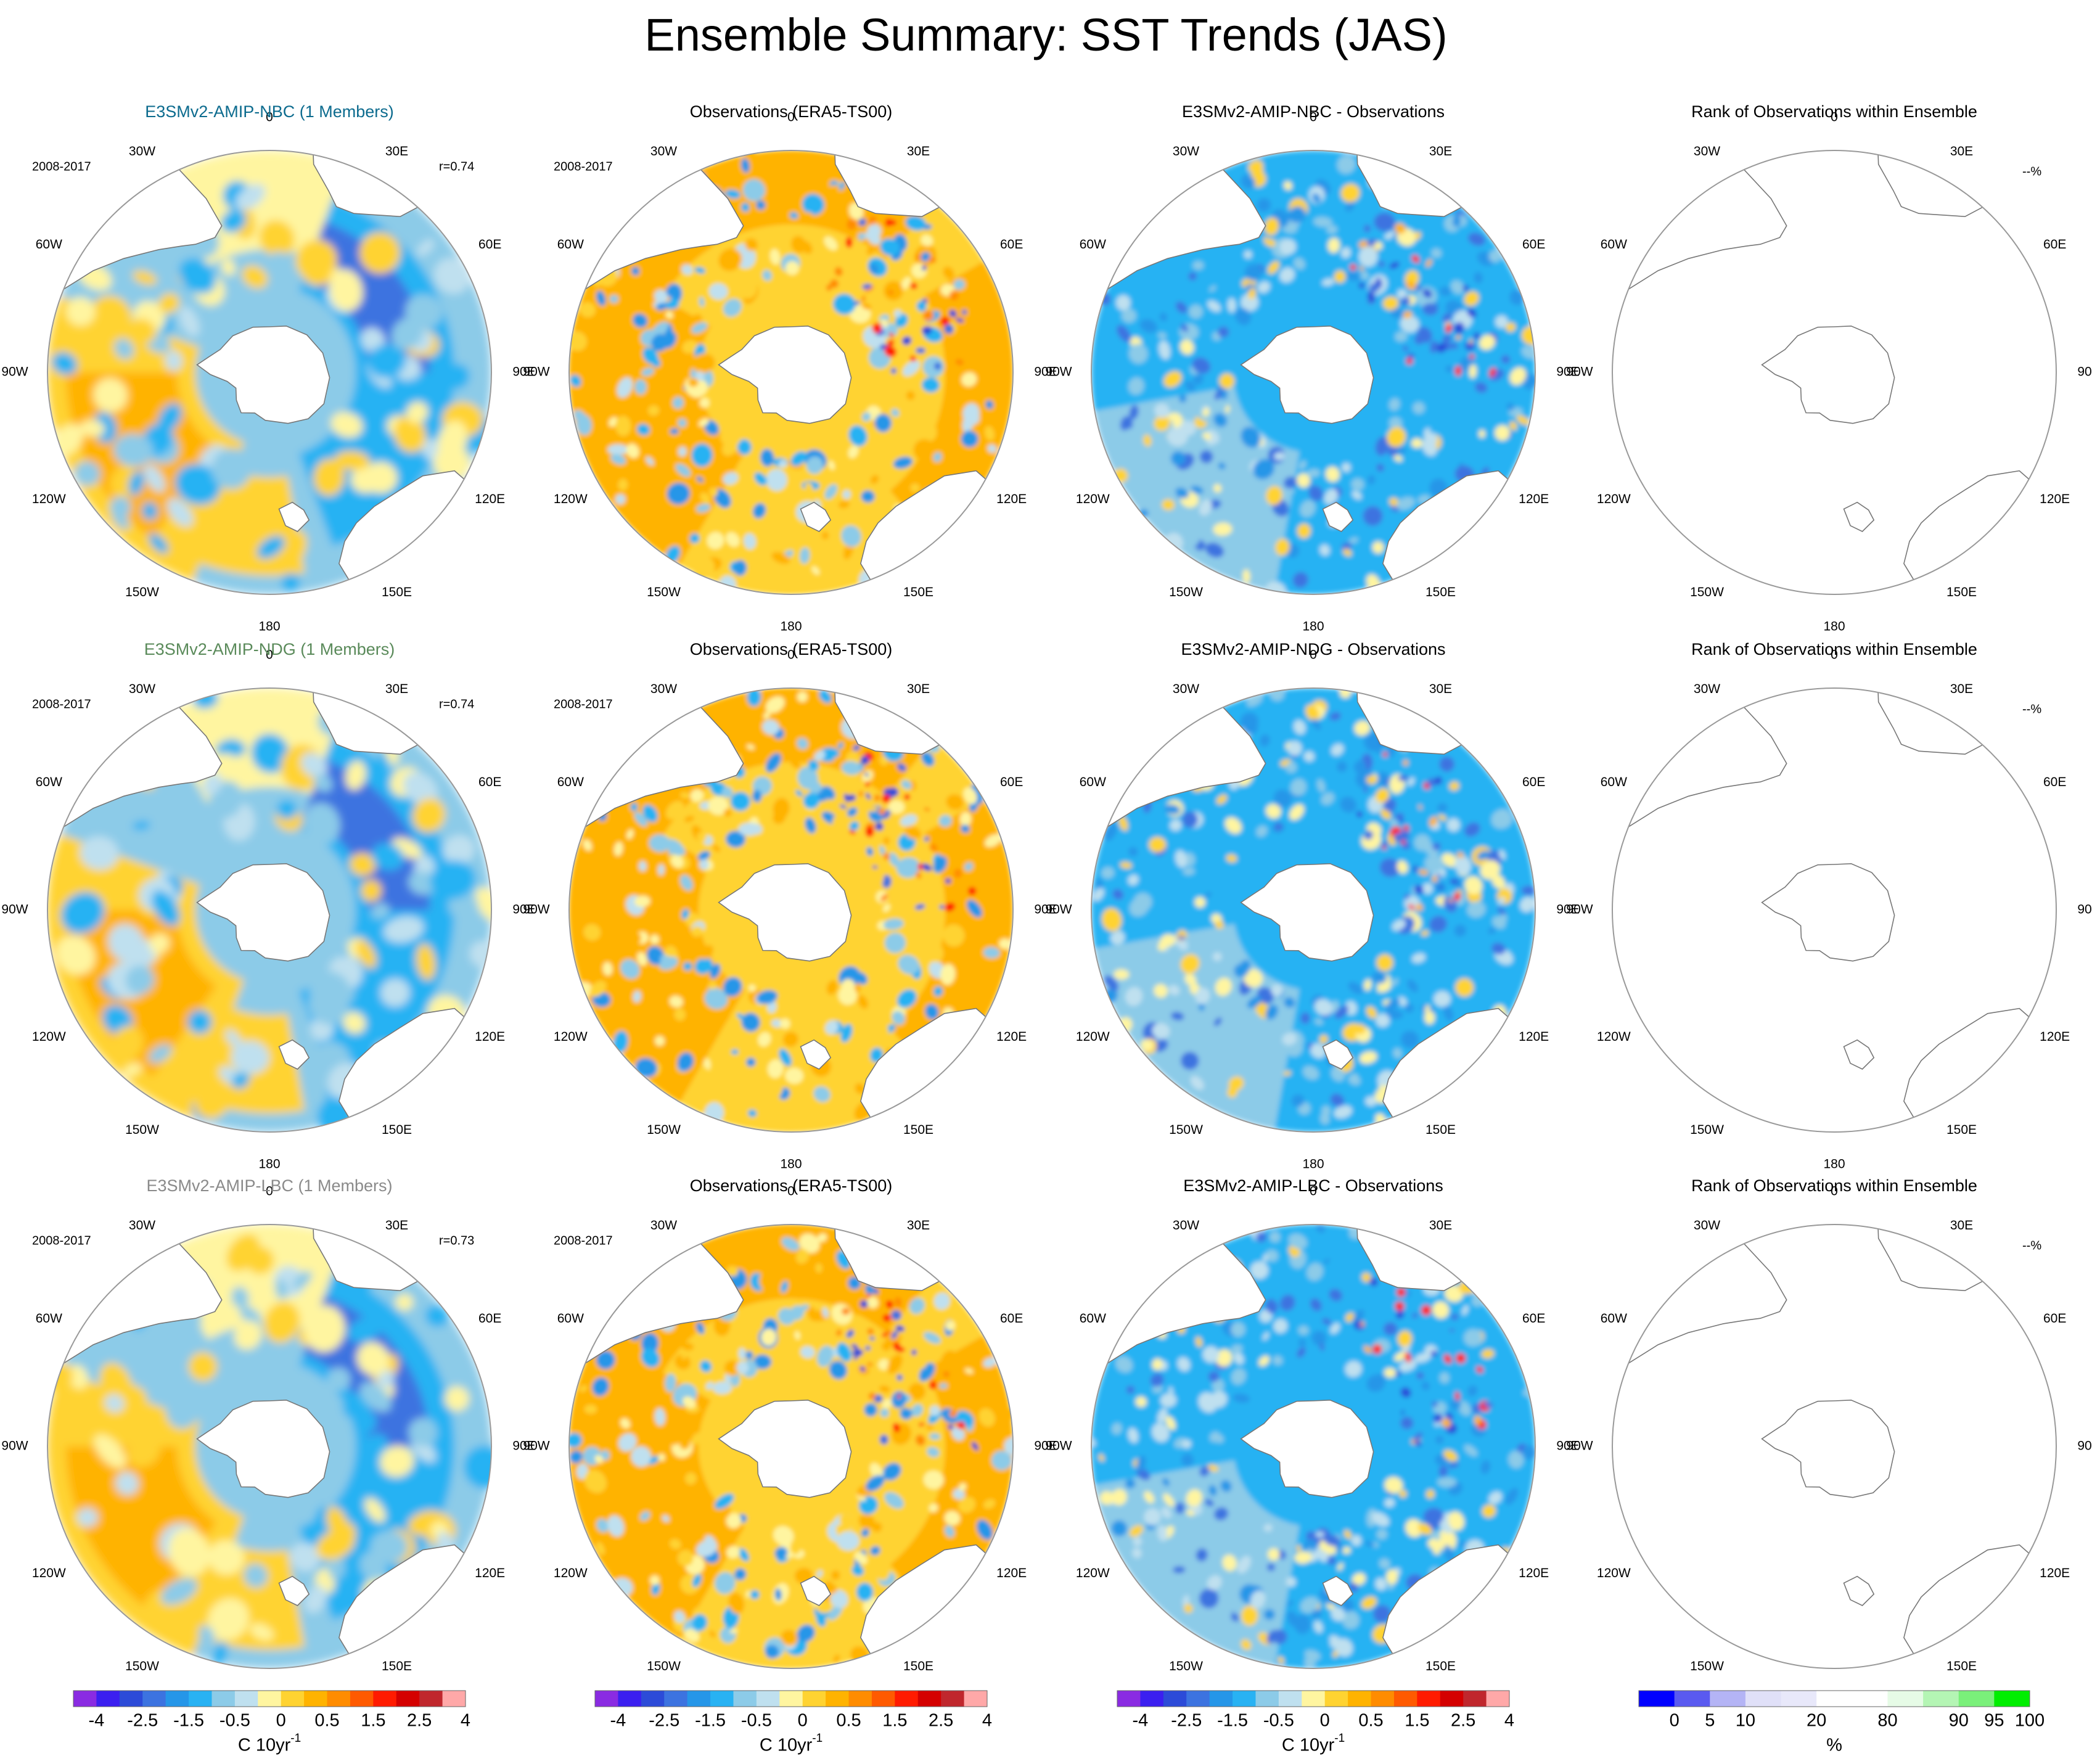 The width and height of the screenshot is (2092, 1764). I want to click on colorbar-tick-label: 90, so click(1959, 1721).